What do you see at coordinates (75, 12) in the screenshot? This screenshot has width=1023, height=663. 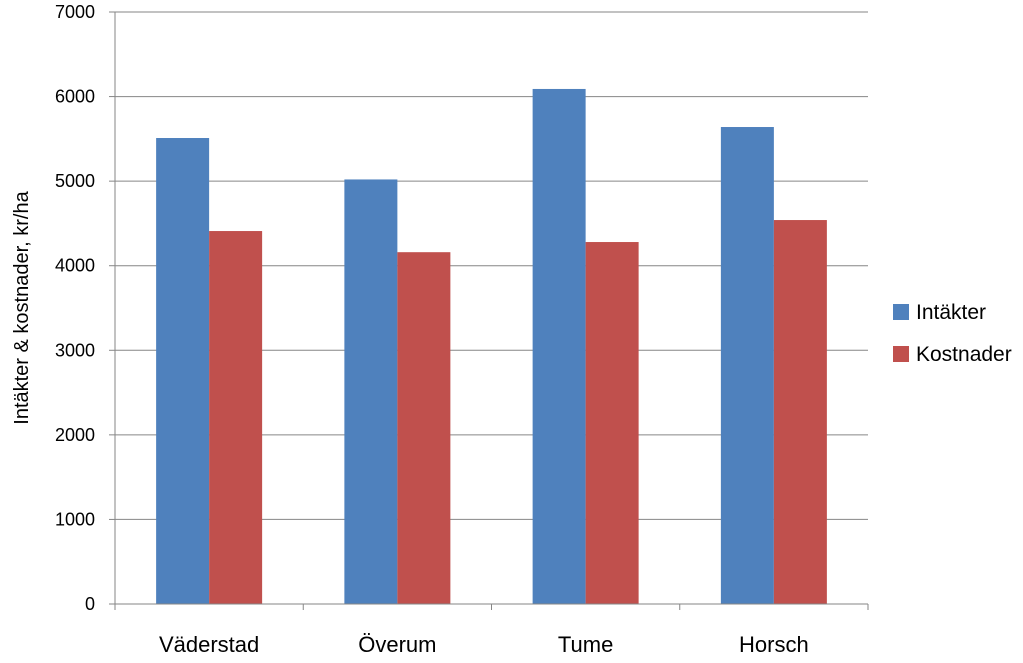 I see `y-tick-label: 7000` at bounding box center [75, 12].